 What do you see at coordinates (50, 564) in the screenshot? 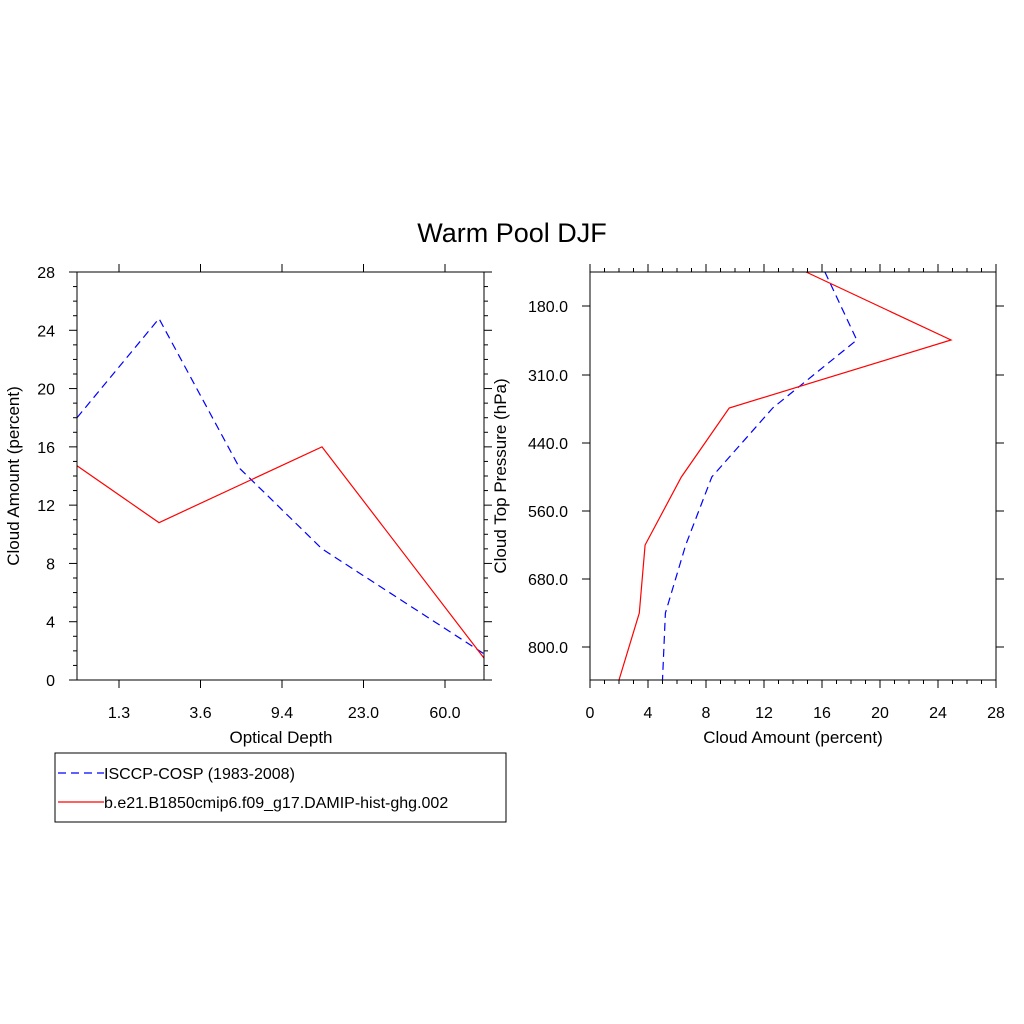
I see `left-ytick-label: 8` at bounding box center [50, 564].